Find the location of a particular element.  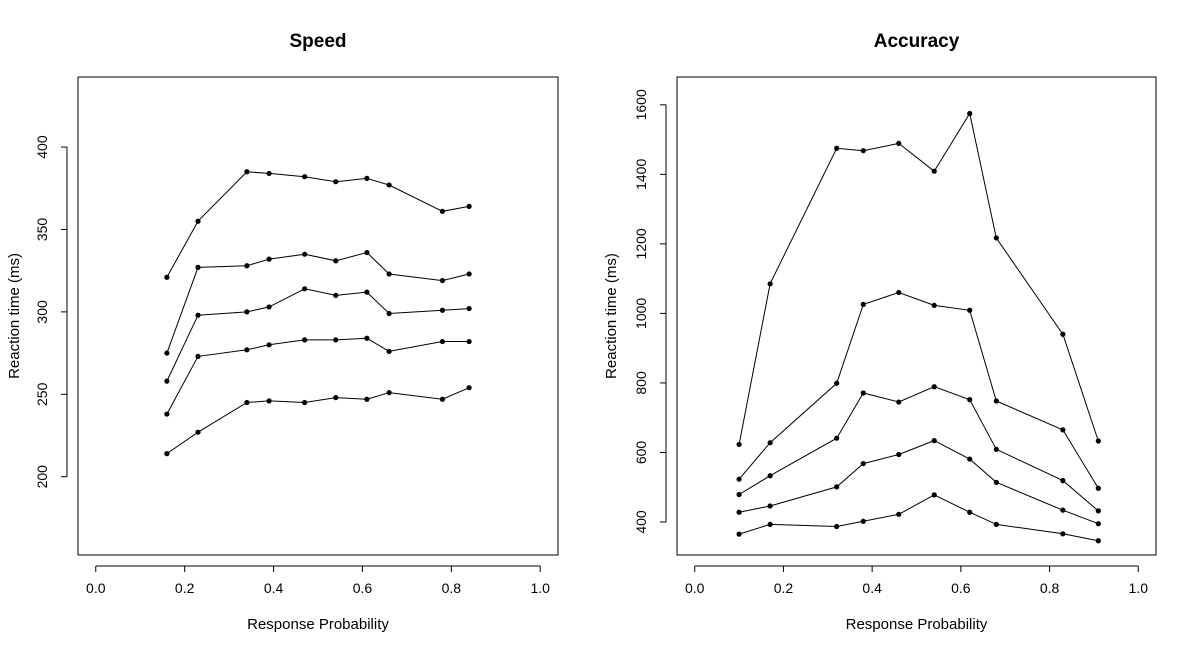

y-tick-label: 1600 is located at coordinates (641, 104).